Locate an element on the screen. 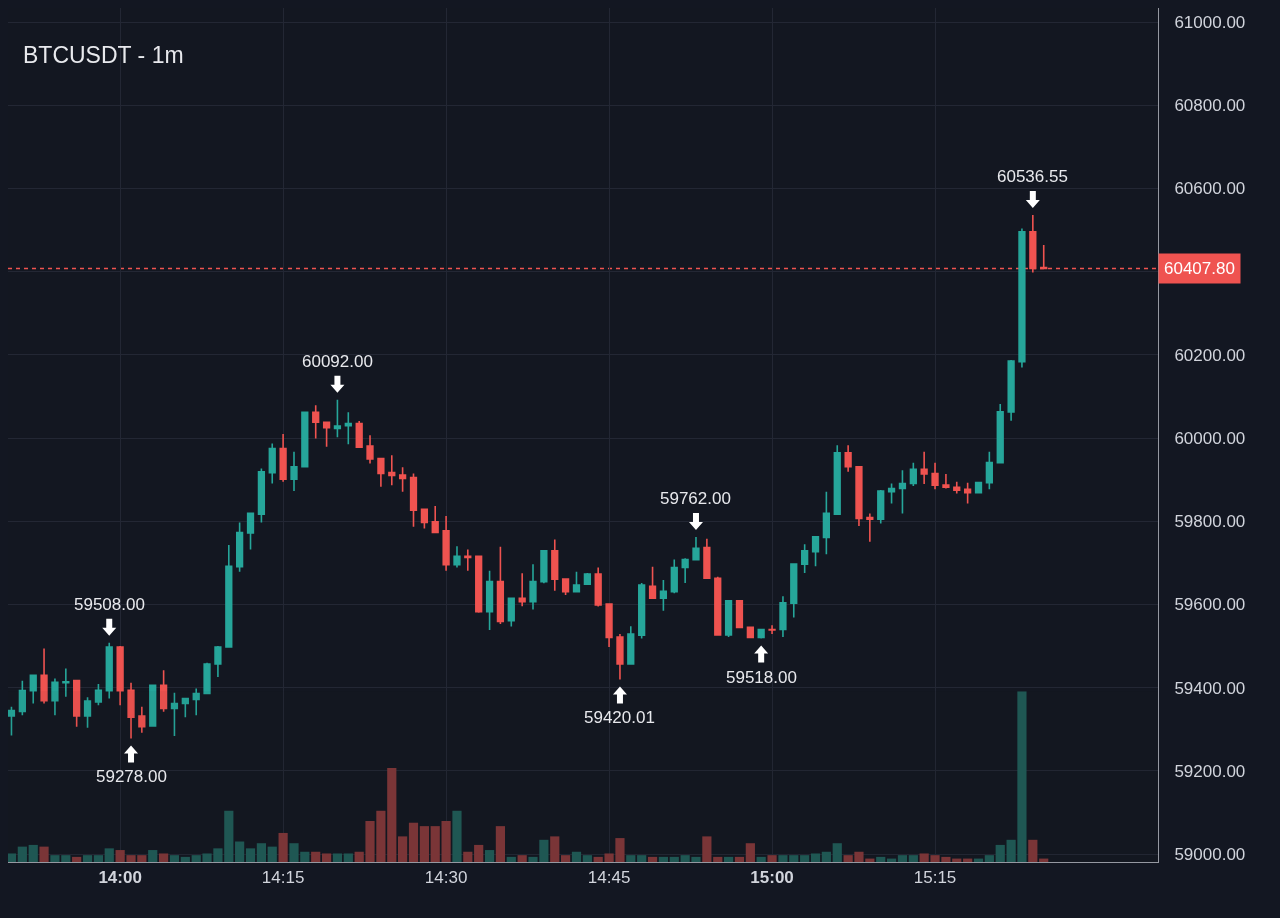 The width and height of the screenshot is (1280, 918). x-tick-label: 14:15 is located at coordinates (283, 878).